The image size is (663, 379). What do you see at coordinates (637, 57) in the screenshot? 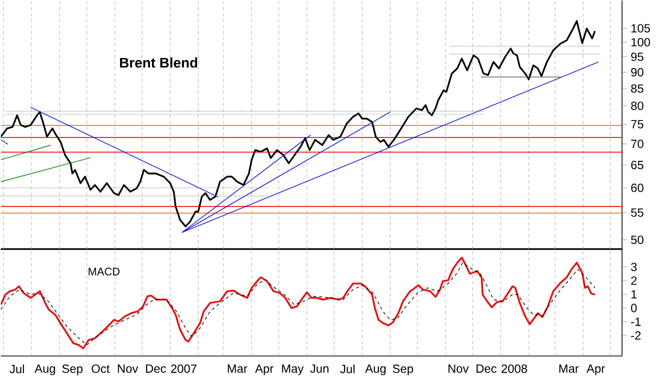
I see `y-tick-label: 95` at bounding box center [637, 57].